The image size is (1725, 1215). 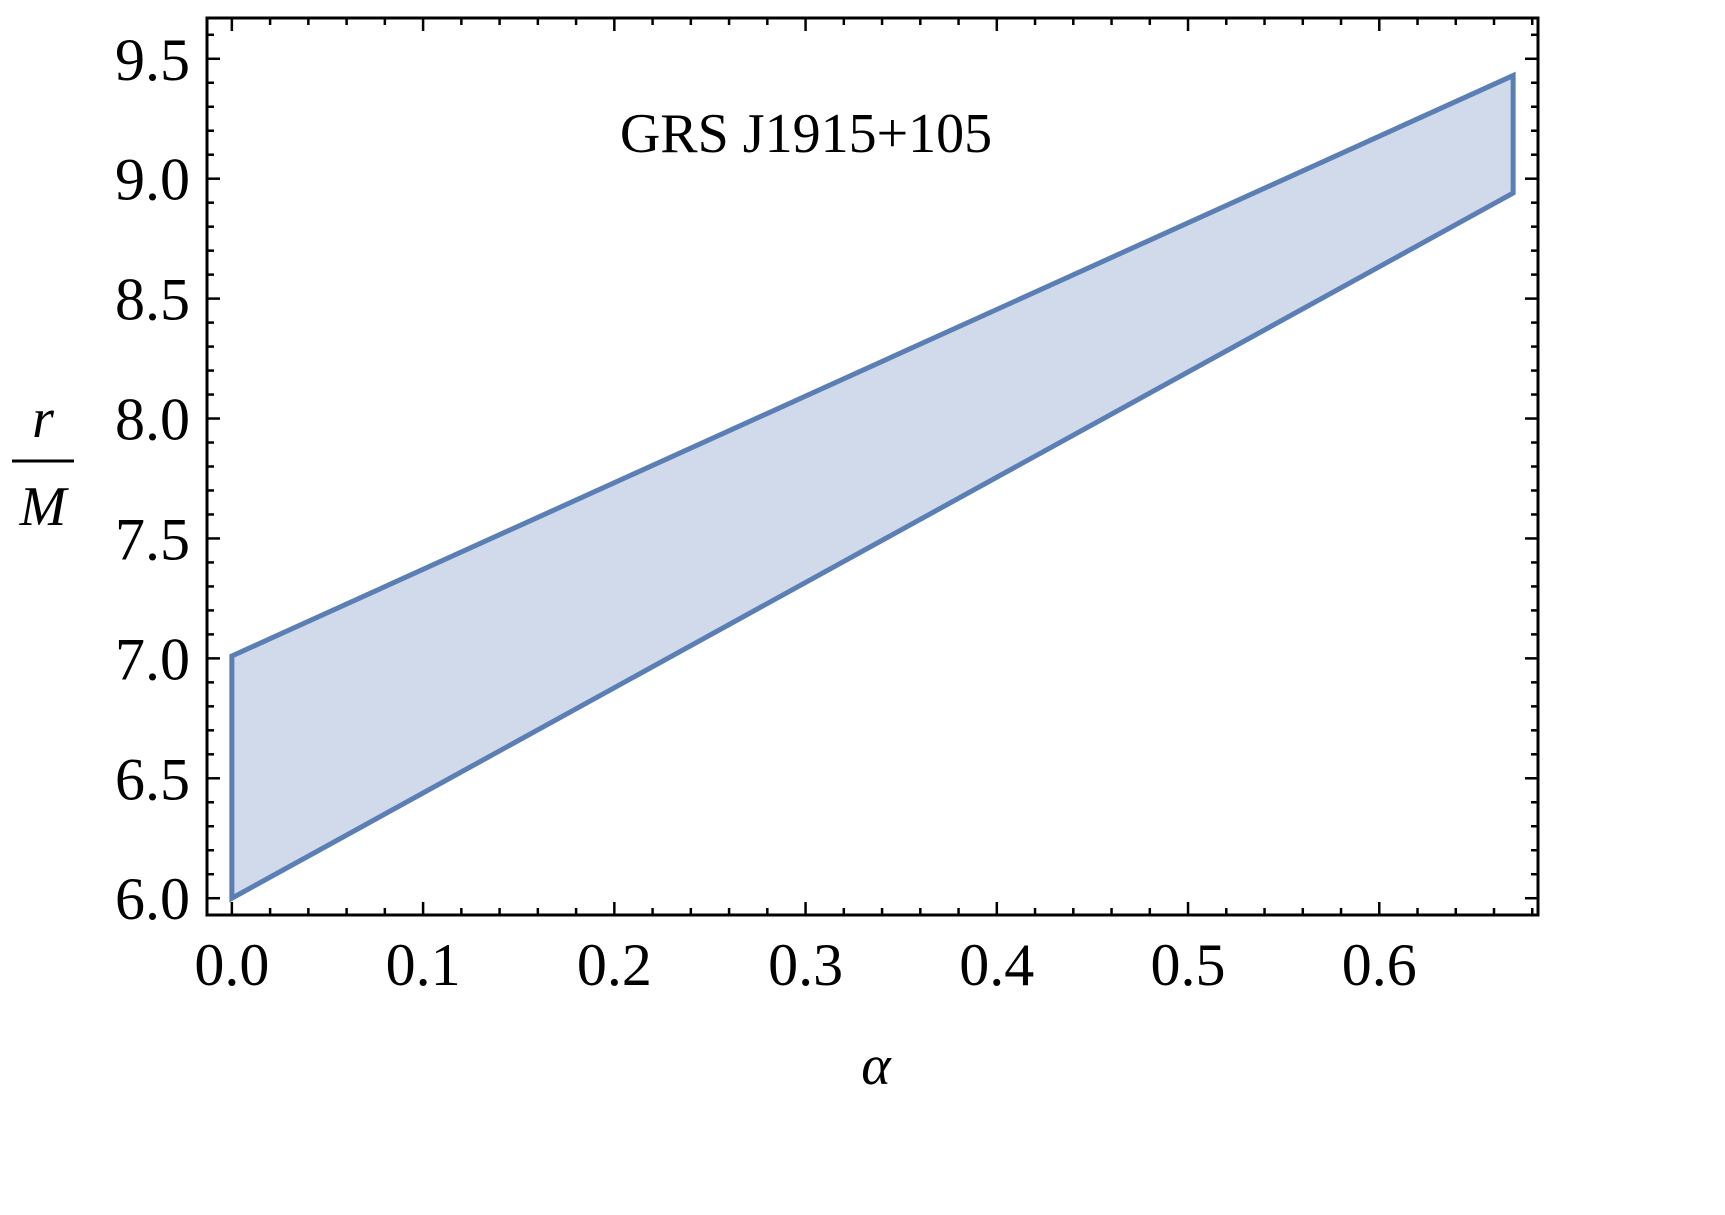 I want to click on y-tick-label: 8.0, so click(x=152, y=420).